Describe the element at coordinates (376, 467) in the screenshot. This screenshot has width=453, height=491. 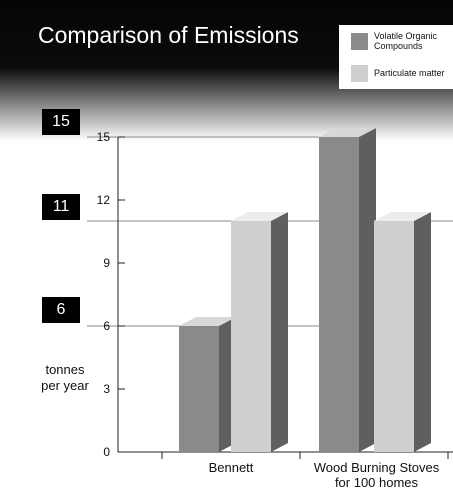
I see `category-label-wood-stoves-line-1: Wood Burning Stoves` at that location.